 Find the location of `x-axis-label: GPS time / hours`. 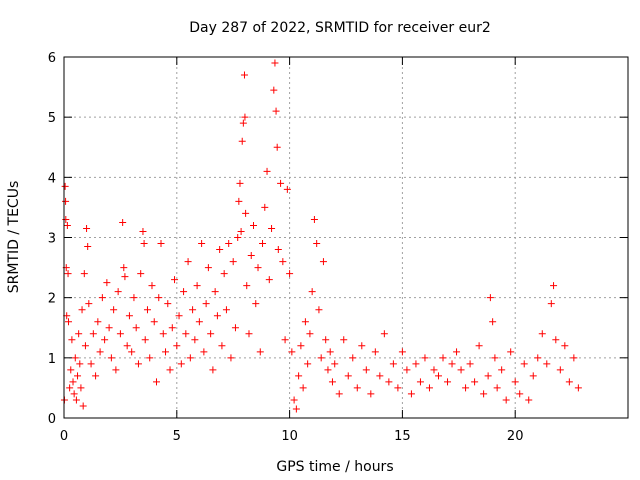

x-axis-label: GPS time / hours is located at coordinates (334, 467).